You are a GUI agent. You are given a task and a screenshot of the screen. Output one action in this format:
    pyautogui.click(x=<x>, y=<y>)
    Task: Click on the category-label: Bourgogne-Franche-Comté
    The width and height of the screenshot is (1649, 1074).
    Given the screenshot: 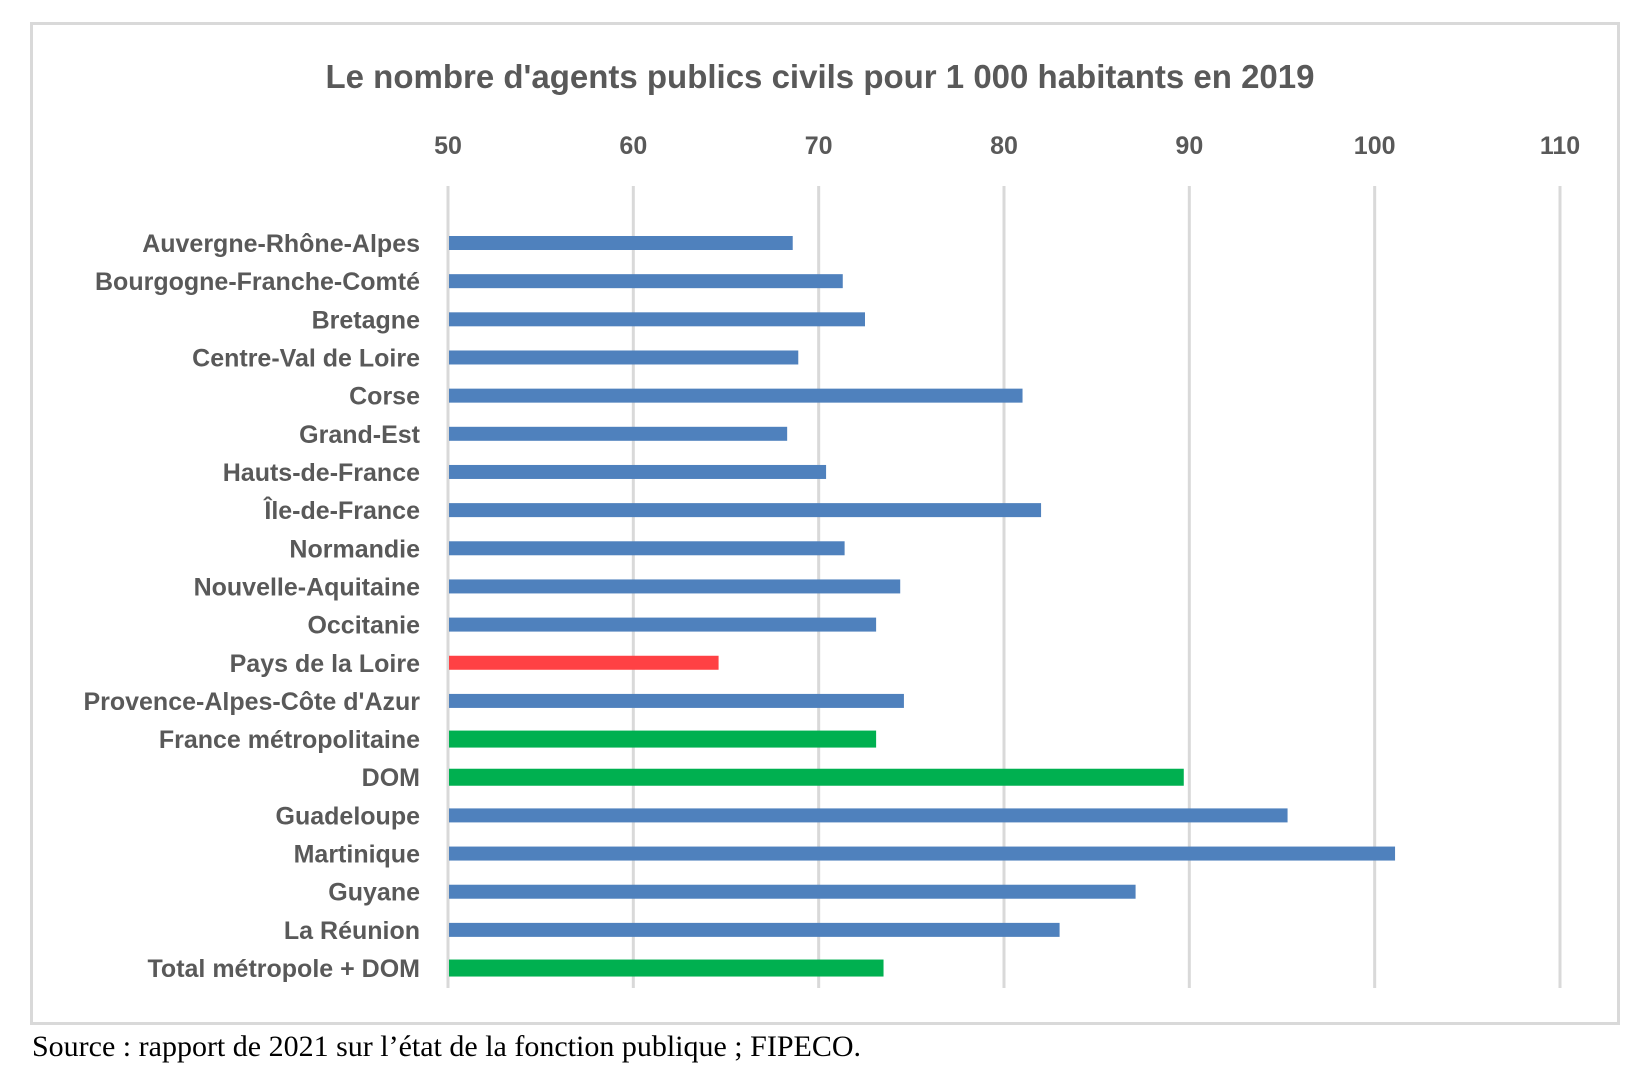 What is the action you would take?
    pyautogui.click(x=257, y=282)
    